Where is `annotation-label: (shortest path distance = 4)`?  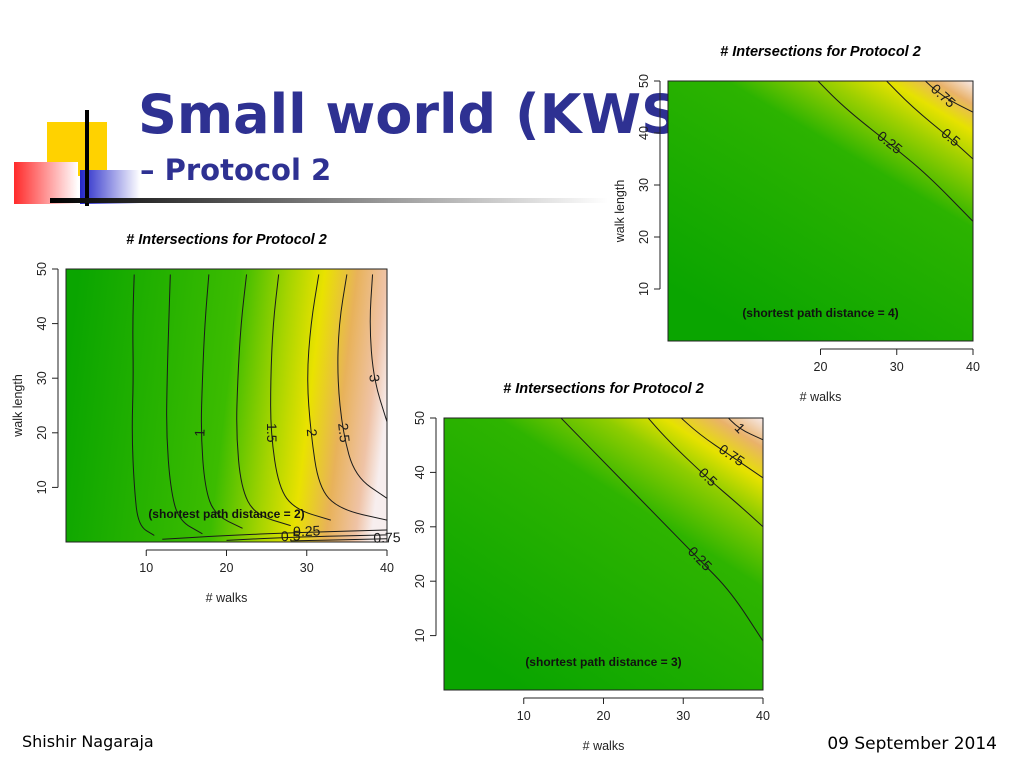 annotation-label: (shortest path distance = 4) is located at coordinates (820, 313).